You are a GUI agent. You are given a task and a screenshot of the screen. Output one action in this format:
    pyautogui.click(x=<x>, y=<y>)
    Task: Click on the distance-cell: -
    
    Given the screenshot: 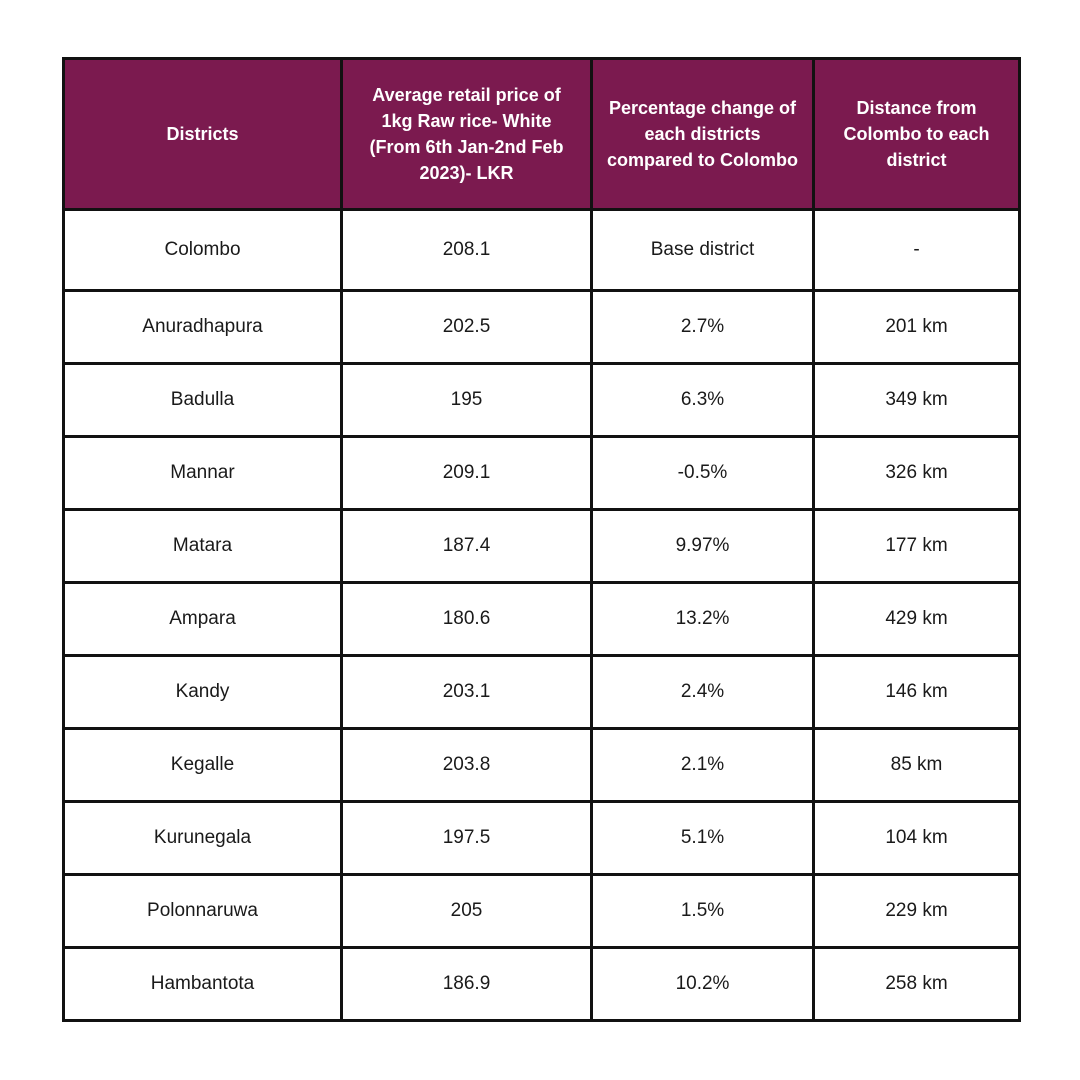 What is the action you would take?
    pyautogui.click(x=916, y=250)
    